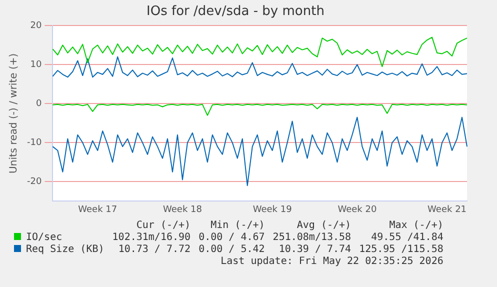 The image size is (497, 287). I want to click on text: 10.73 / 7.72, so click(154, 250).